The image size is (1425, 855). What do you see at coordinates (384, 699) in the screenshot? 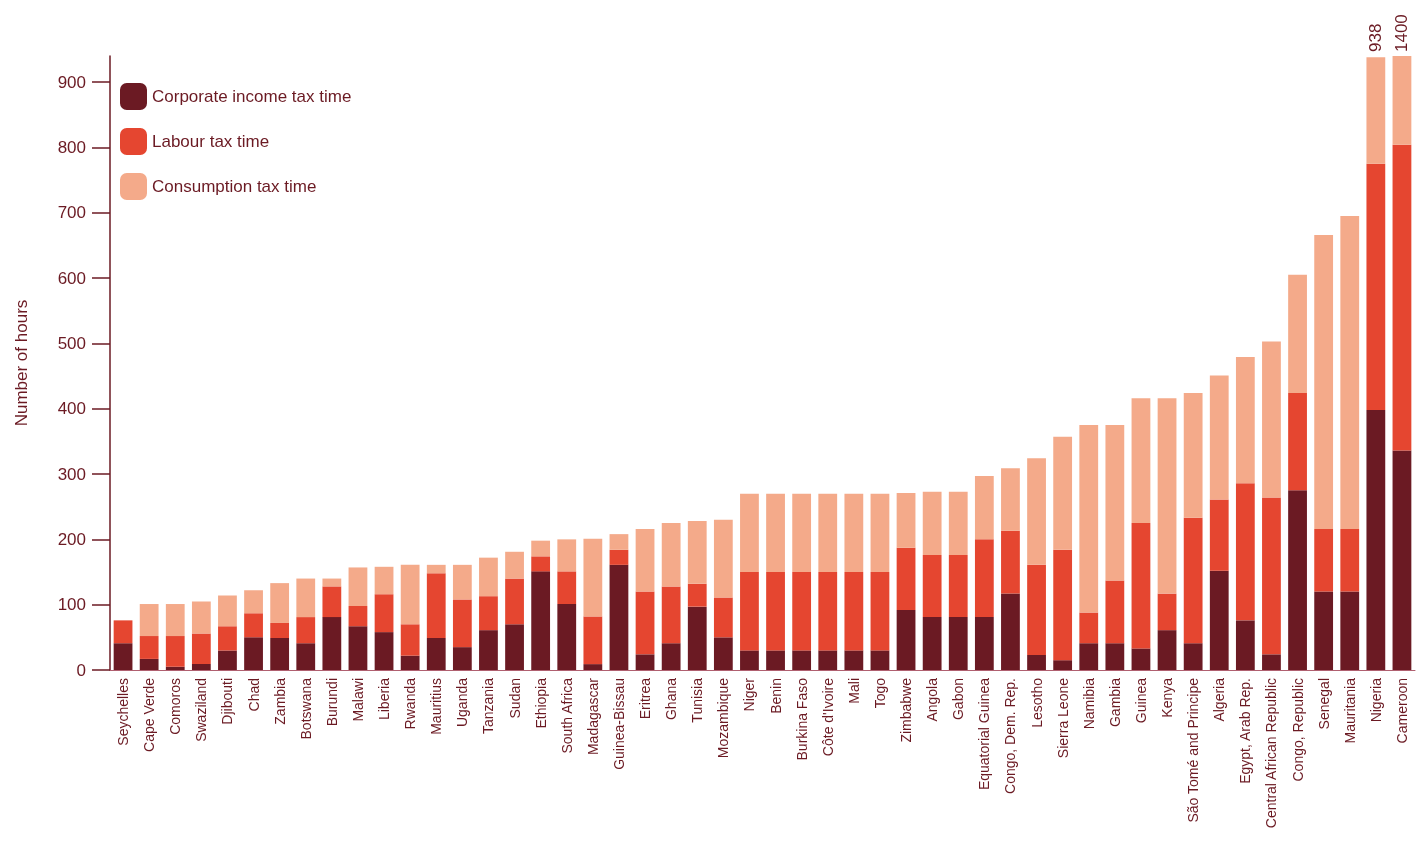
I see `x-tick-label: Liberia` at bounding box center [384, 699].